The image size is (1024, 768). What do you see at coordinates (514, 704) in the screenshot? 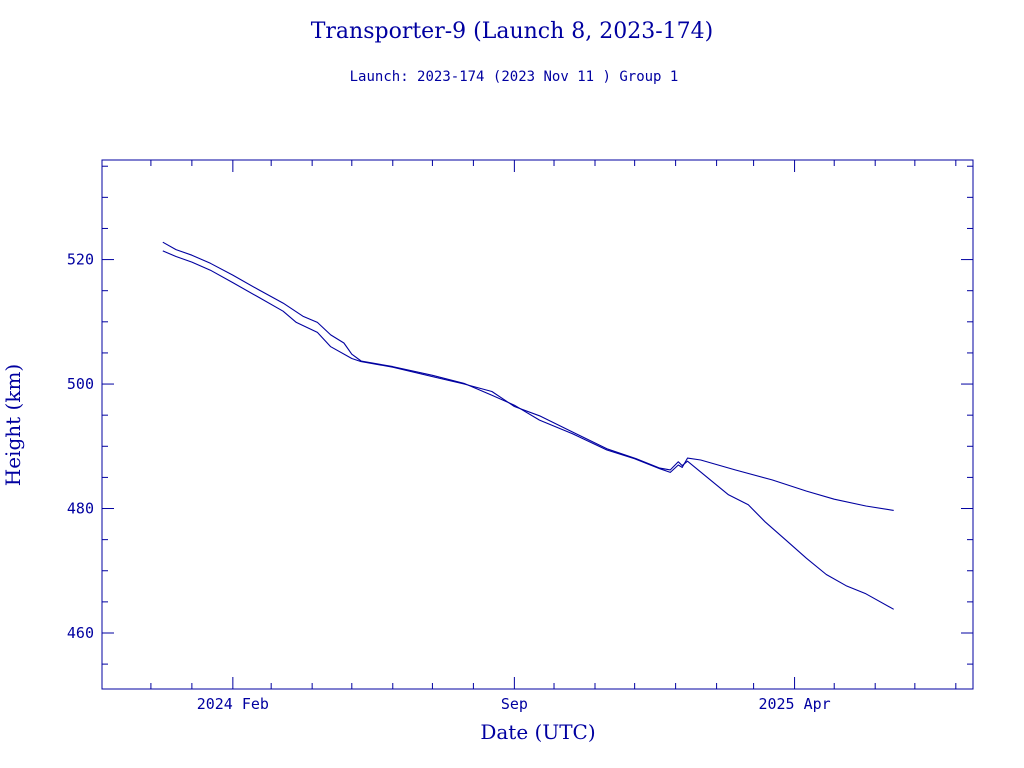
I see `x-tick-label: Sep` at bounding box center [514, 704].